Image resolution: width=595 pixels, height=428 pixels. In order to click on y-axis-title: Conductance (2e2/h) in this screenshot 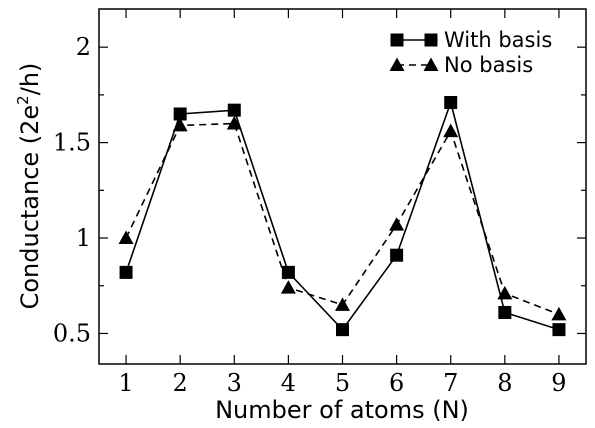, I will do `click(29, 186)`.